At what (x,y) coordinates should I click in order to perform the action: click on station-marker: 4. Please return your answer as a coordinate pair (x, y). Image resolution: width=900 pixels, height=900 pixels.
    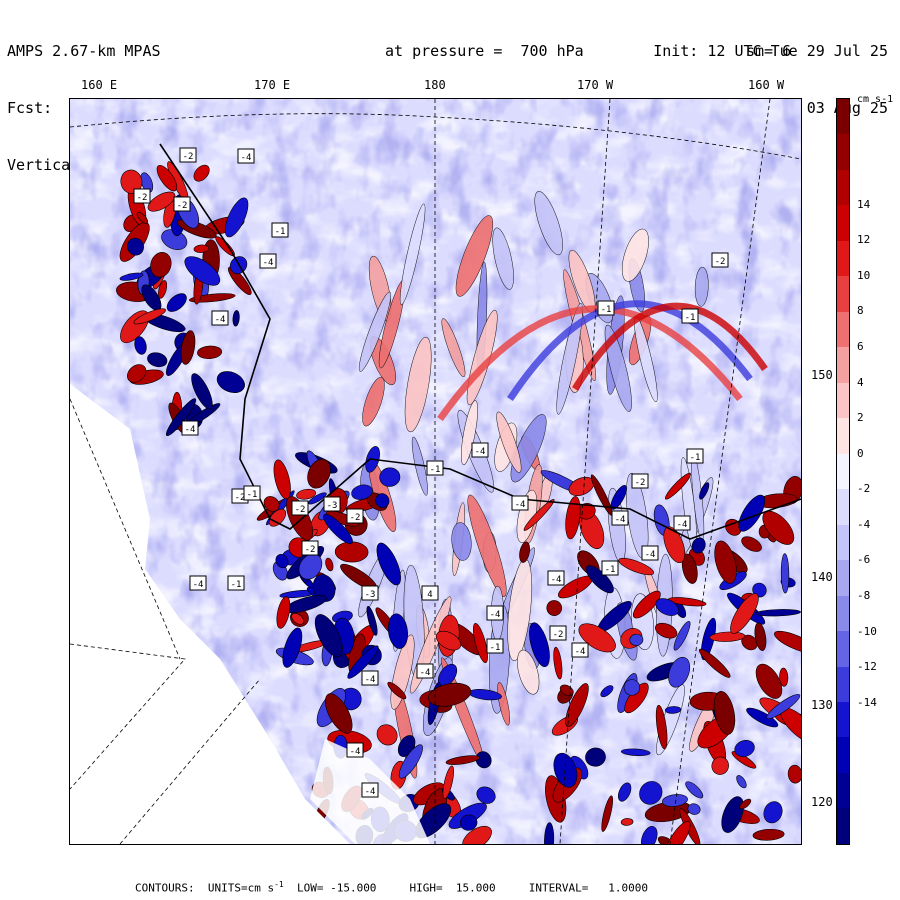
    Looking at the image, I should click on (430, 593).